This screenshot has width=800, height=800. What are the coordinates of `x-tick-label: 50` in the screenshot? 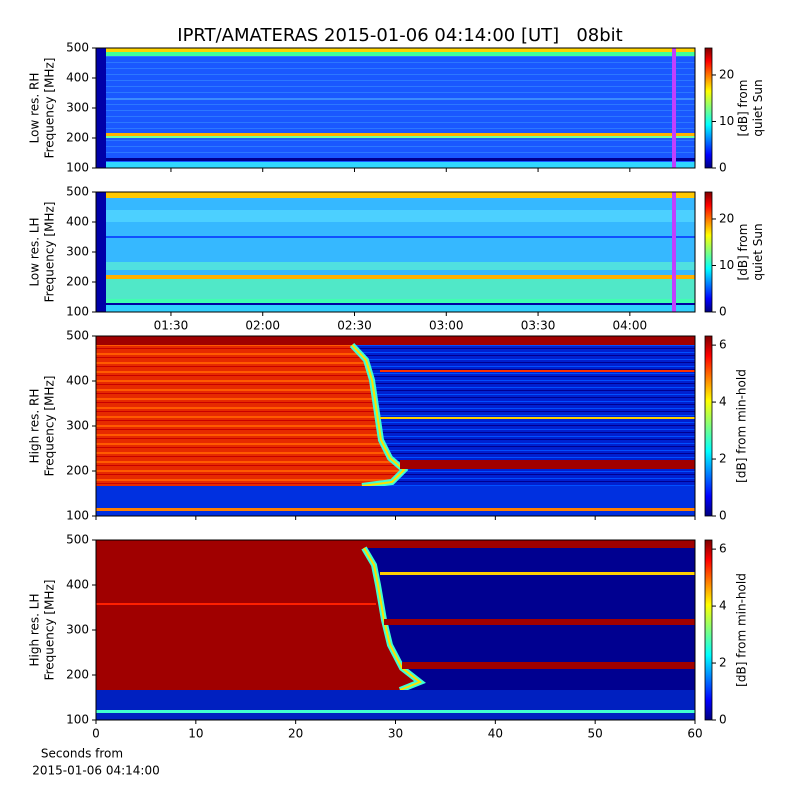 It's located at (595, 734).